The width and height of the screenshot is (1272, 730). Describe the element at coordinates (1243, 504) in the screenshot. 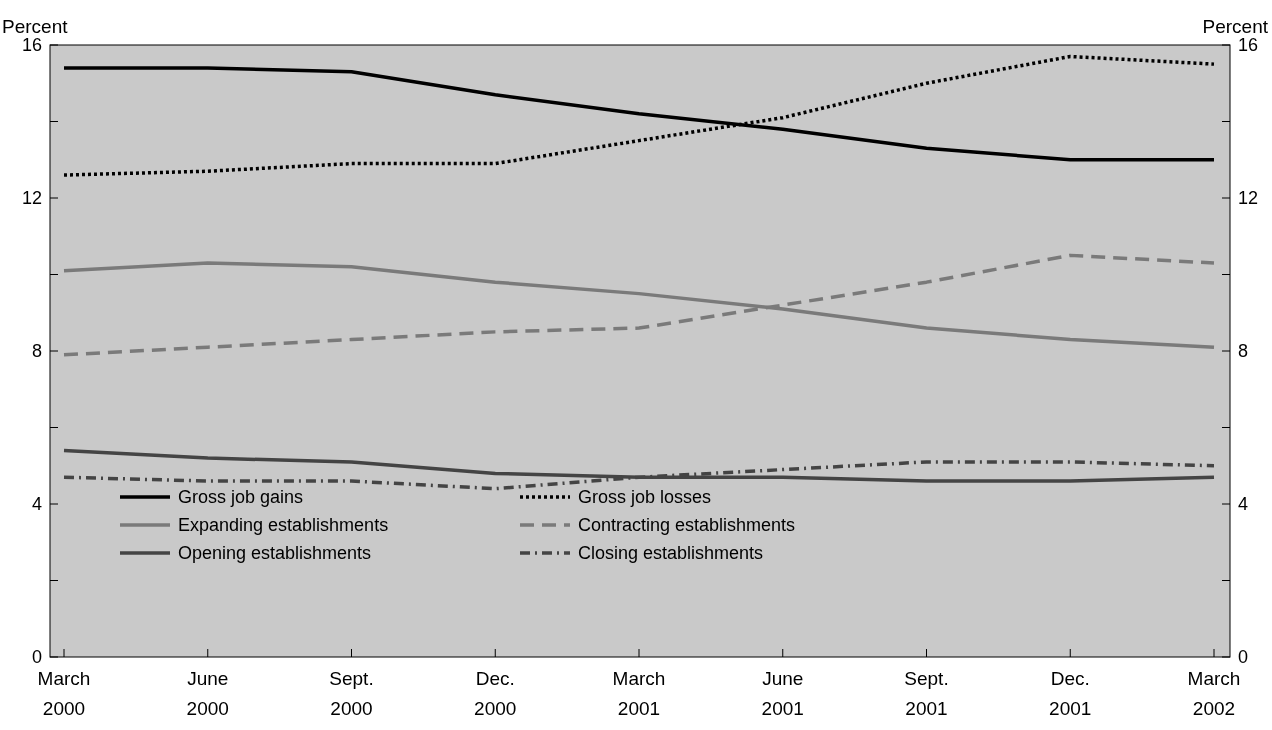

I see `y2-tick-label: 4` at that location.